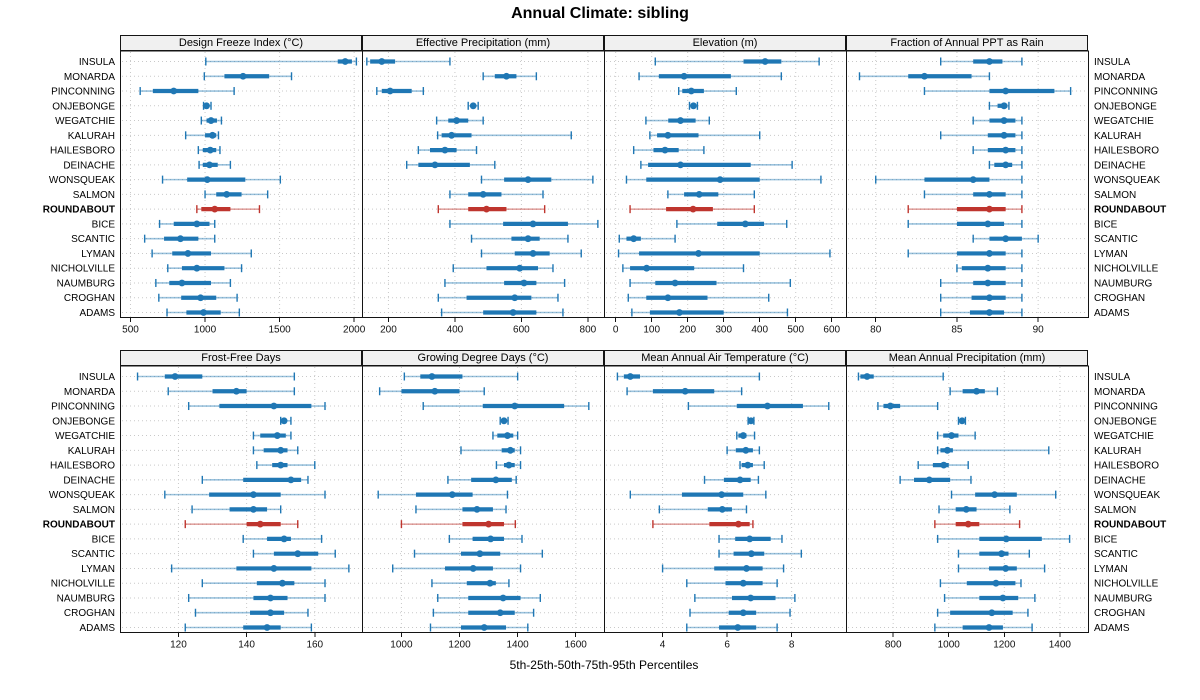 The height and width of the screenshot is (700, 1200). I want to click on panel-header: Elevation (m), so click(725, 43).